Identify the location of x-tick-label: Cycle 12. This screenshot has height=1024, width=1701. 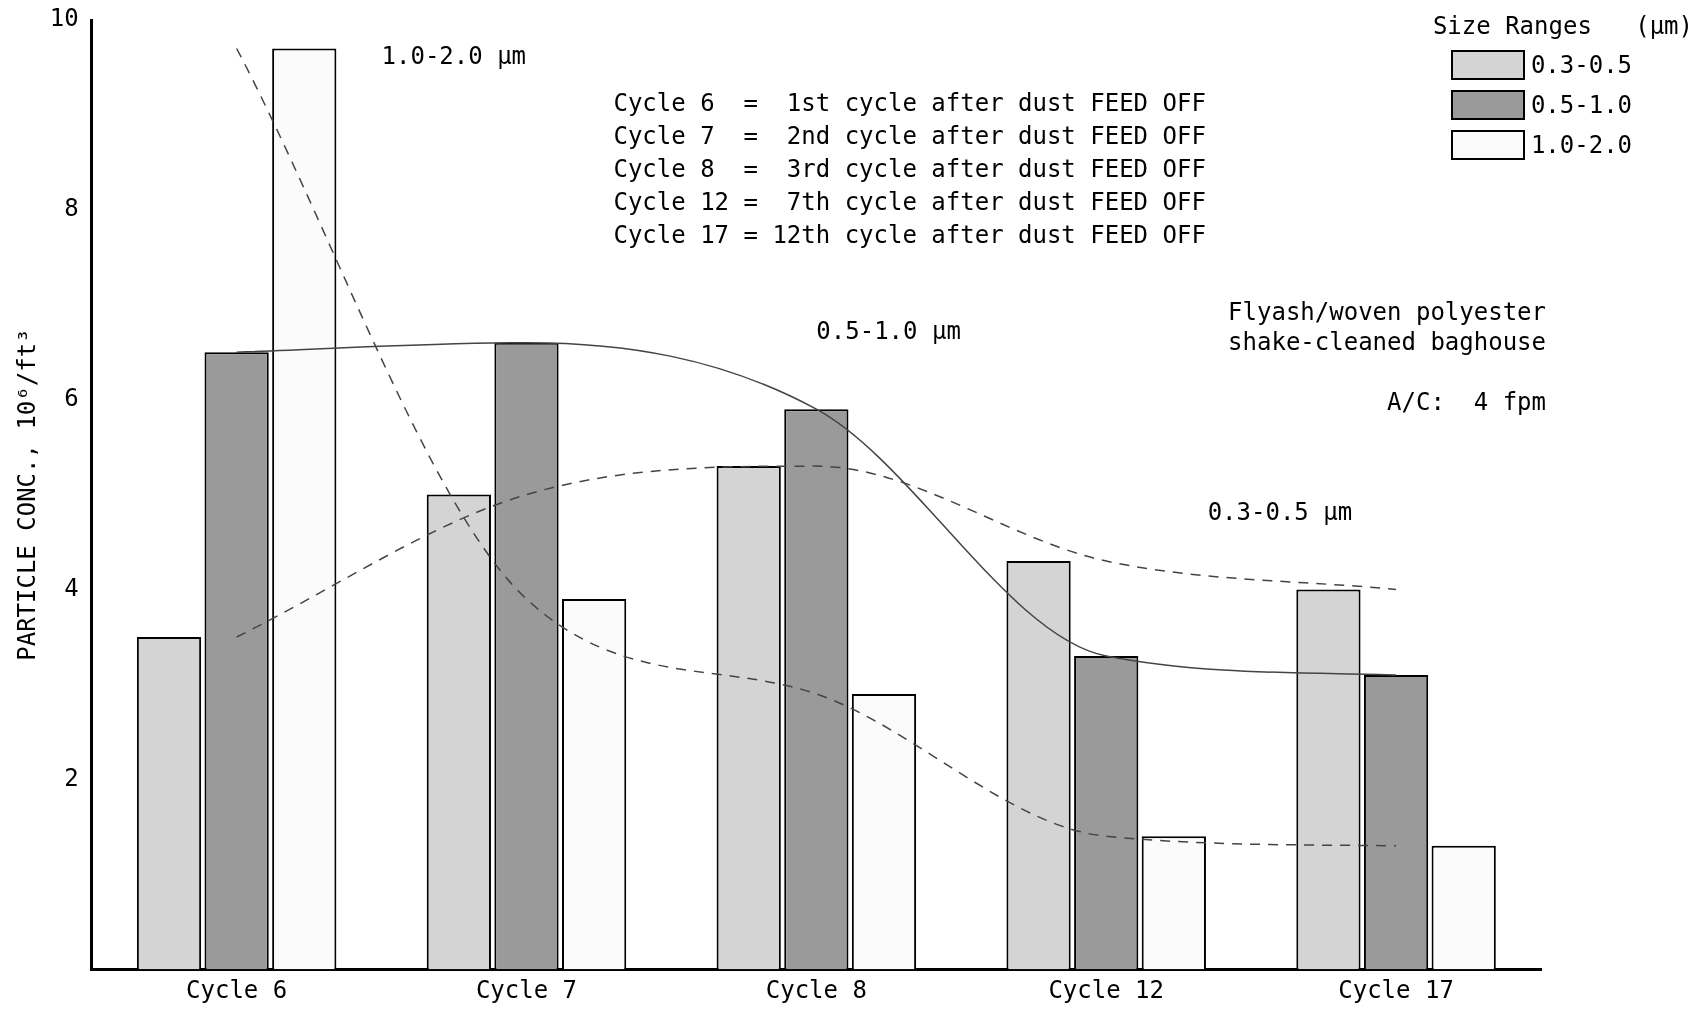
(1106, 989).